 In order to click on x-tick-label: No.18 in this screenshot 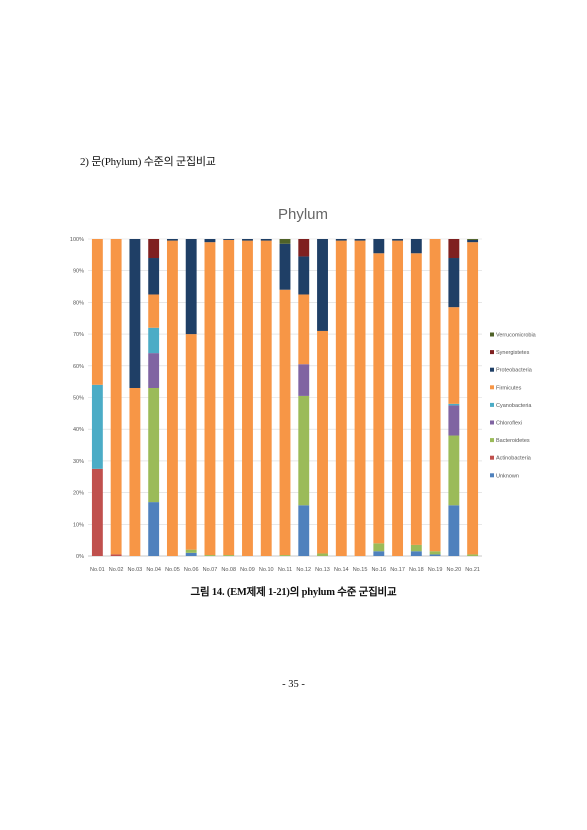, I will do `click(416, 570)`.